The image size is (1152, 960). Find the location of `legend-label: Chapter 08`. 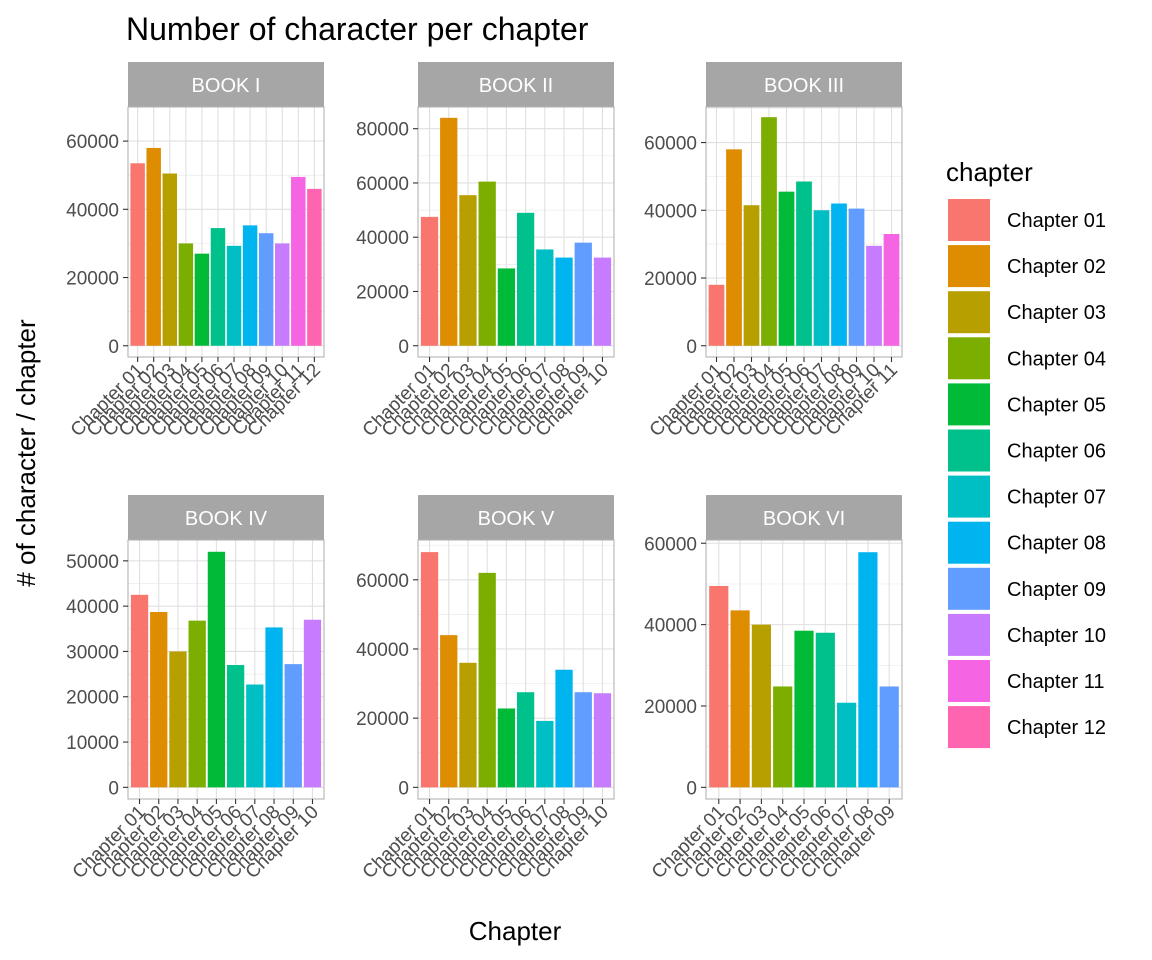

legend-label: Chapter 08 is located at coordinates (1056, 544).